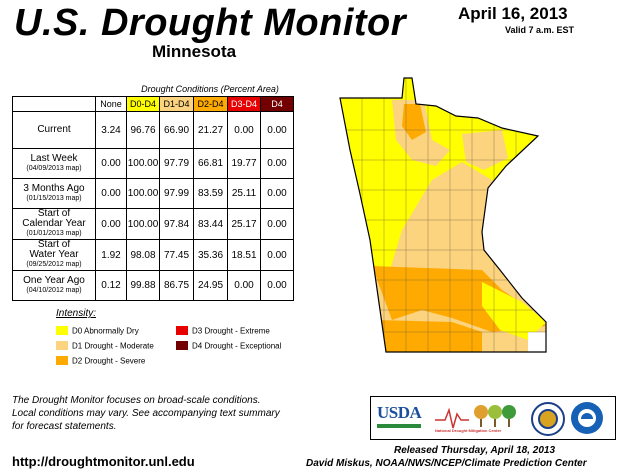 Image resolution: width=640 pixels, height=476 pixels. I want to click on table-cell: 18.51, so click(244, 255).